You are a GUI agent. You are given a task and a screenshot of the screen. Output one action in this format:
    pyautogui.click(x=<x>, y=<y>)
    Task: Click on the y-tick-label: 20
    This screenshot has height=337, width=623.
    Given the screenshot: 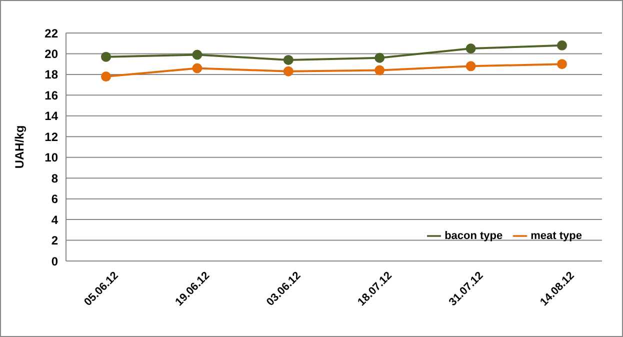 What is the action you would take?
    pyautogui.click(x=51, y=53)
    